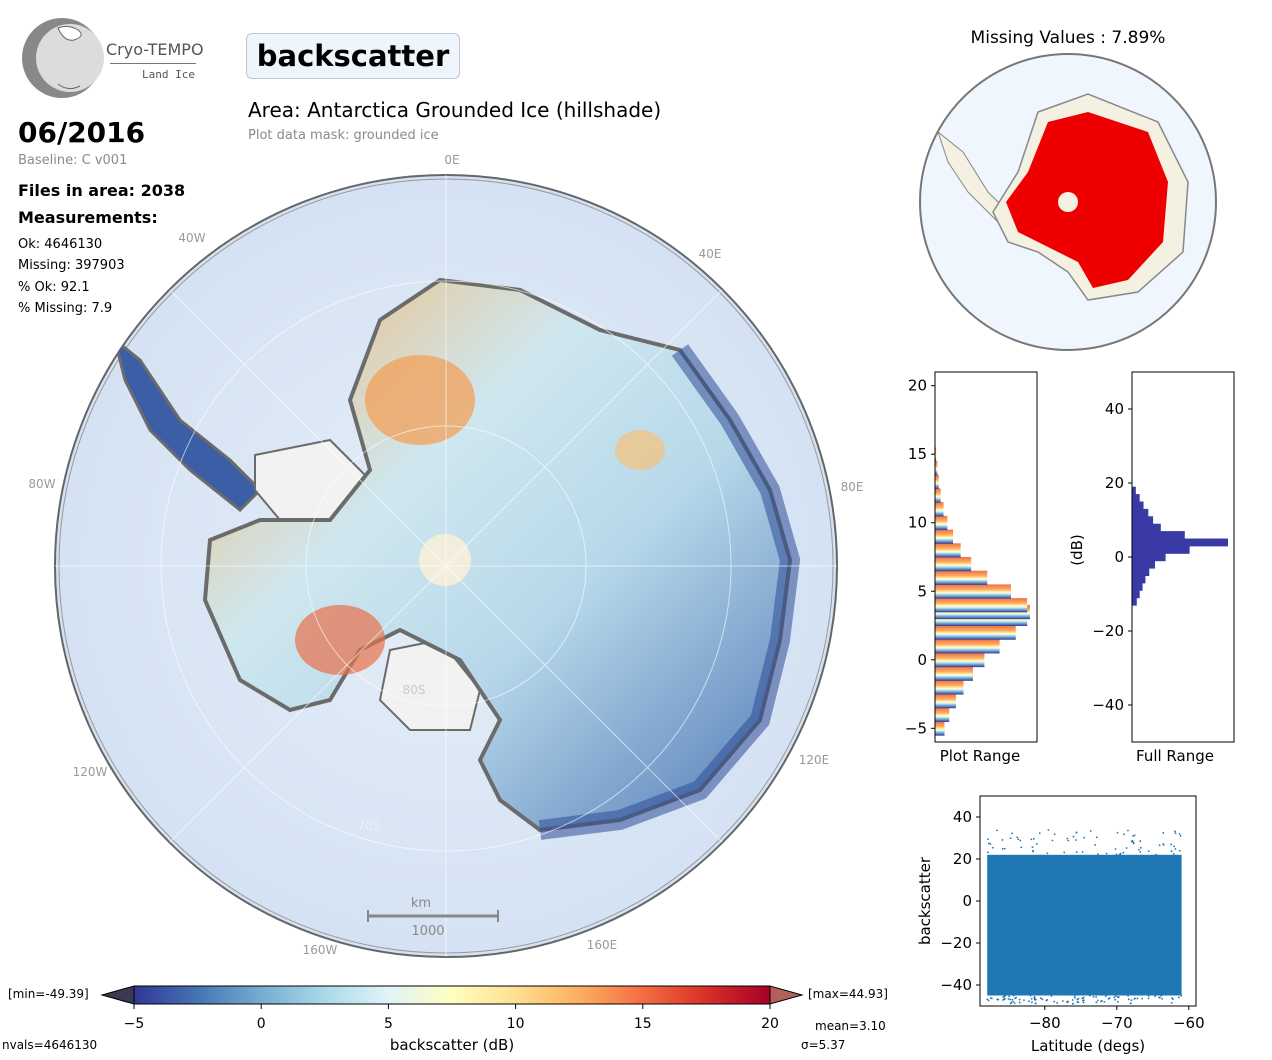 The height and width of the screenshot is (1060, 1272). I want to click on lon-label-160e: 160E, so click(602, 945).